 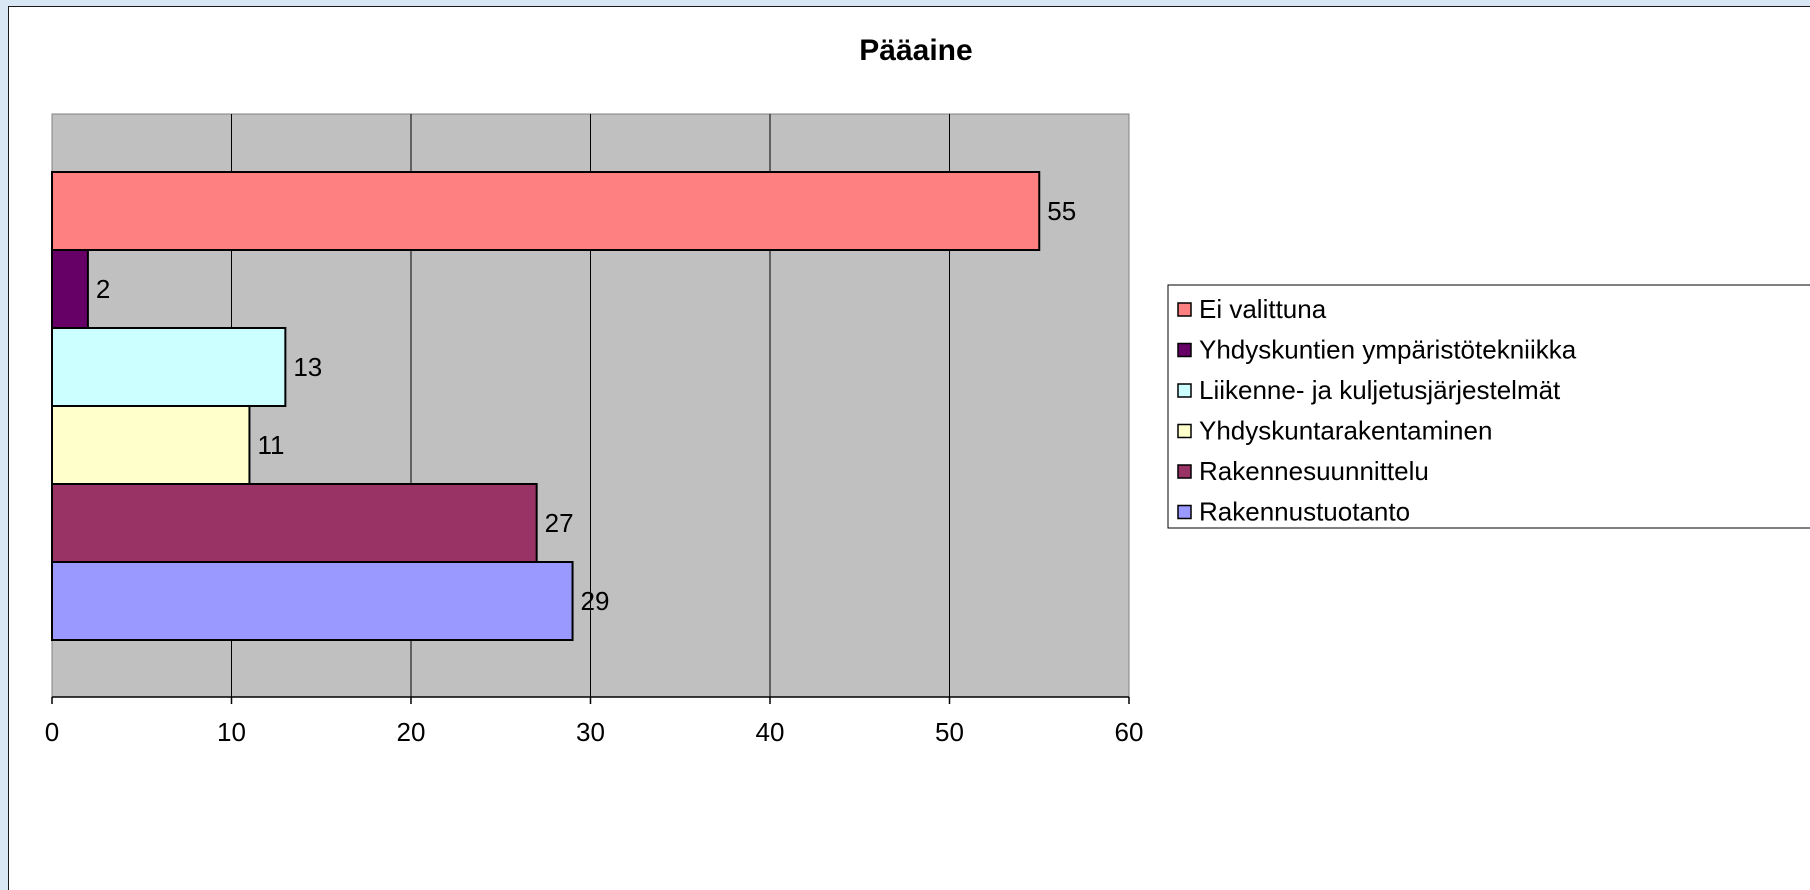 I want to click on legend-box, so click(x=1488, y=406).